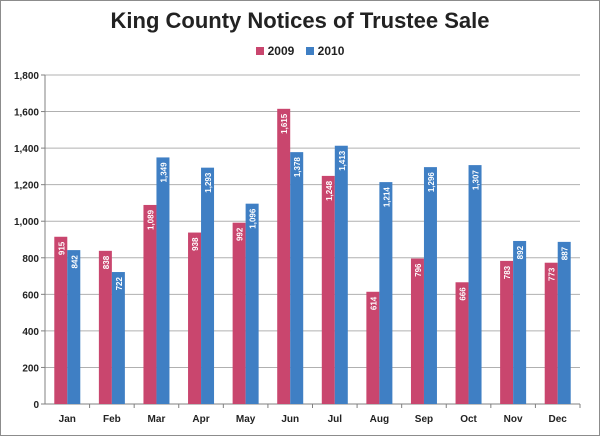 This screenshot has width=600, height=436. What do you see at coordinates (119, 283) in the screenshot?
I see `data-label-2010-feb: 722` at bounding box center [119, 283].